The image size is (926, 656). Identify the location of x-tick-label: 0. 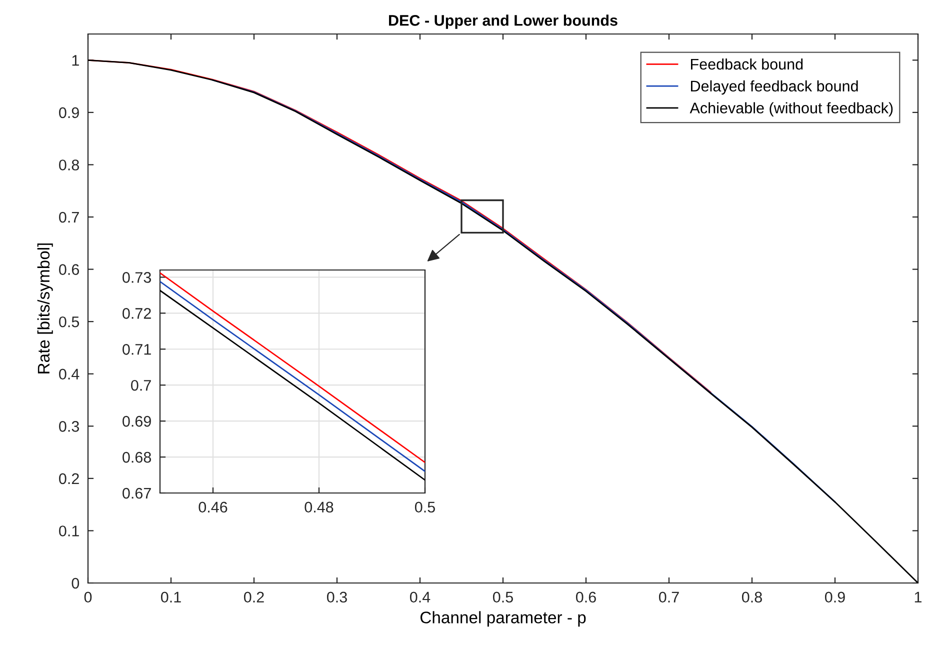
(88, 597).